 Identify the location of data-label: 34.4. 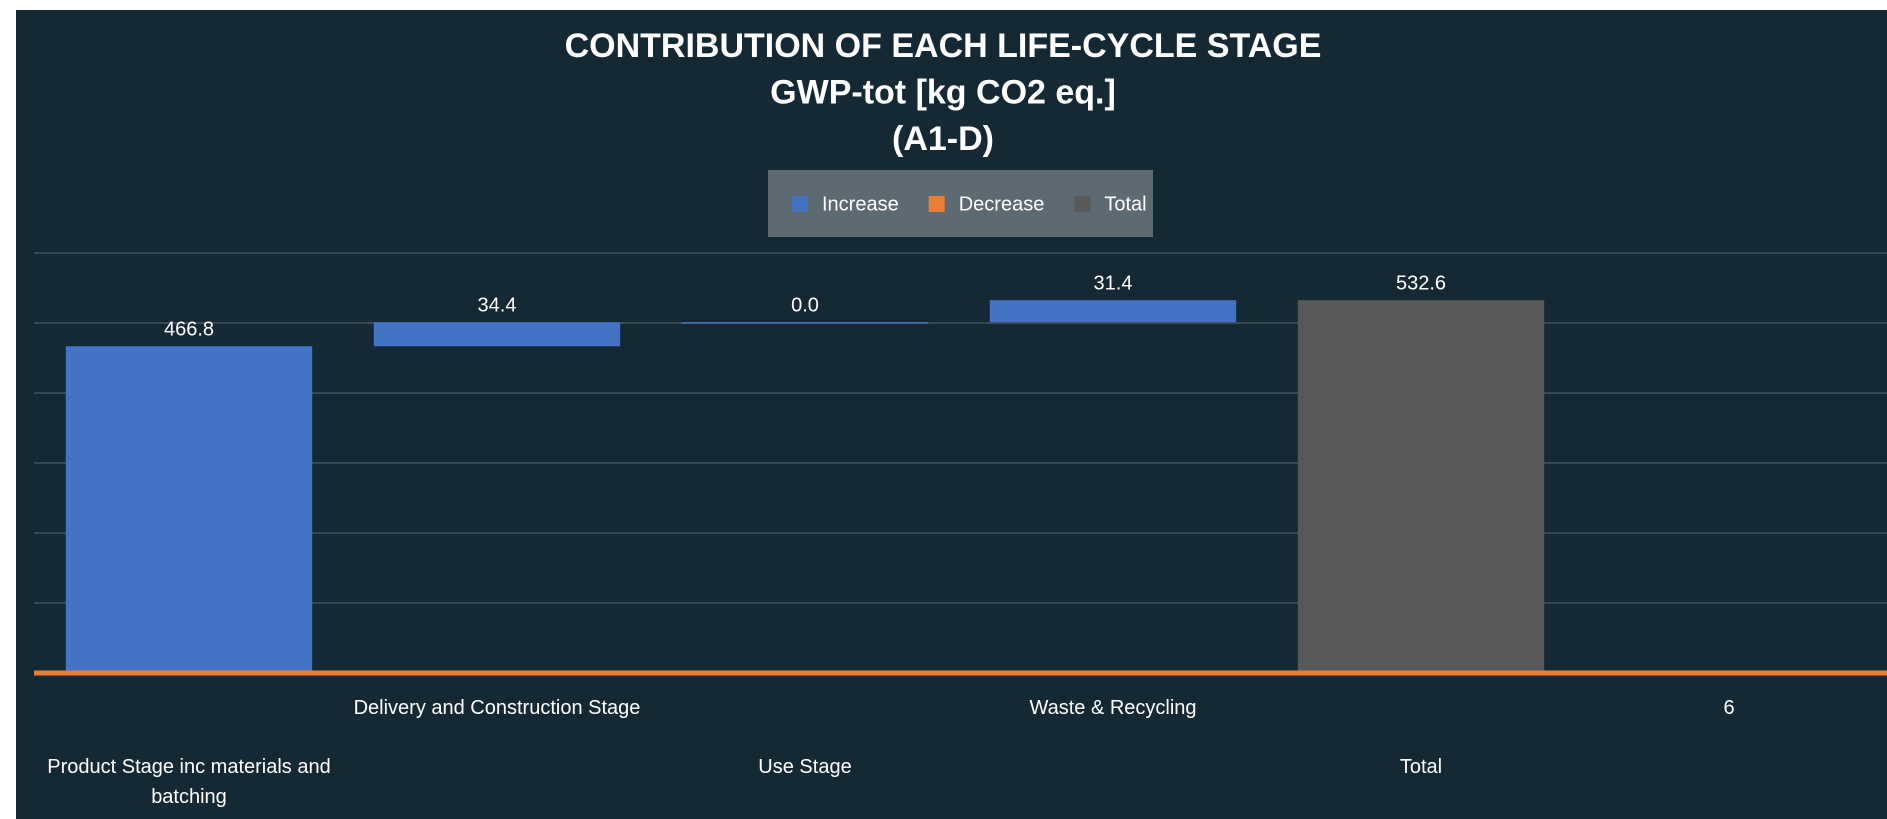
(497, 305).